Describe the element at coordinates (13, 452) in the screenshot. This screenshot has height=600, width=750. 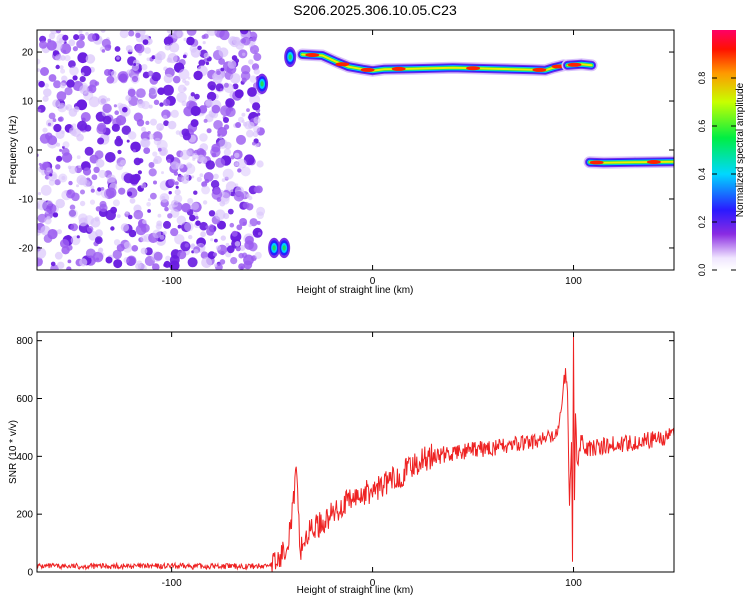
I see `snr-ylabel: SNR (10 * v/v)` at that location.